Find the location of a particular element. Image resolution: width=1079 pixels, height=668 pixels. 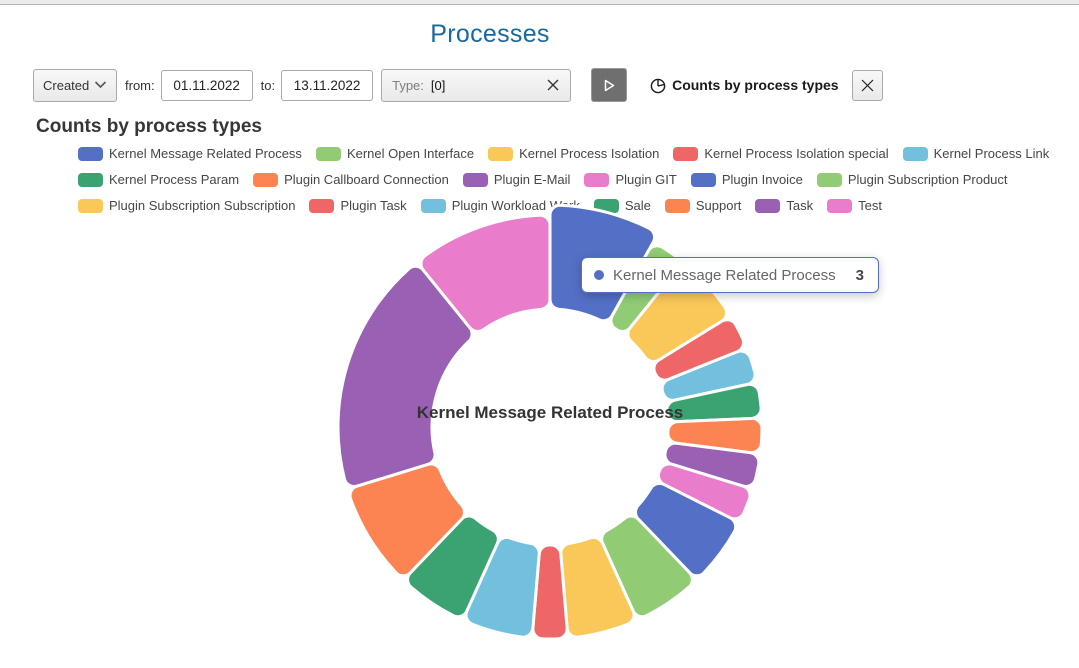

legend-item-9: Plugin Invoice is located at coordinates (746, 179).